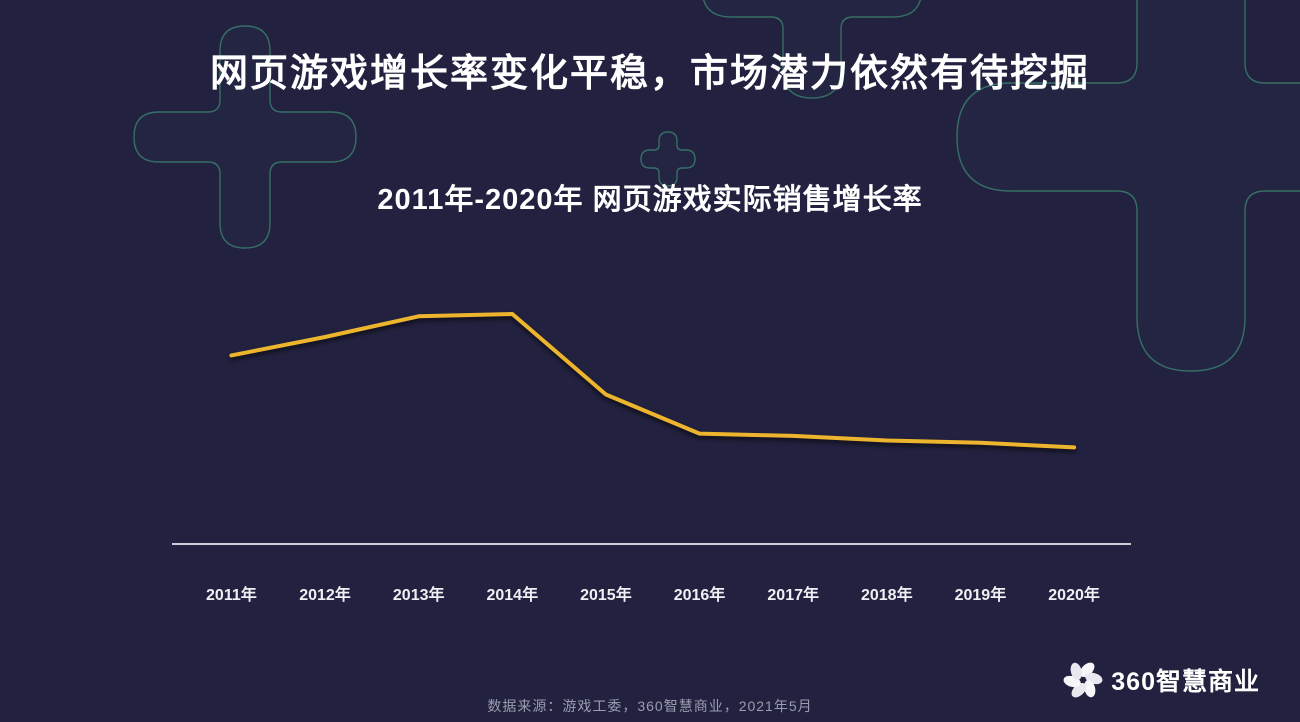 This screenshot has width=1300, height=722. Describe the element at coordinates (981, 594) in the screenshot. I see `x-axis-label: 2019年` at that location.